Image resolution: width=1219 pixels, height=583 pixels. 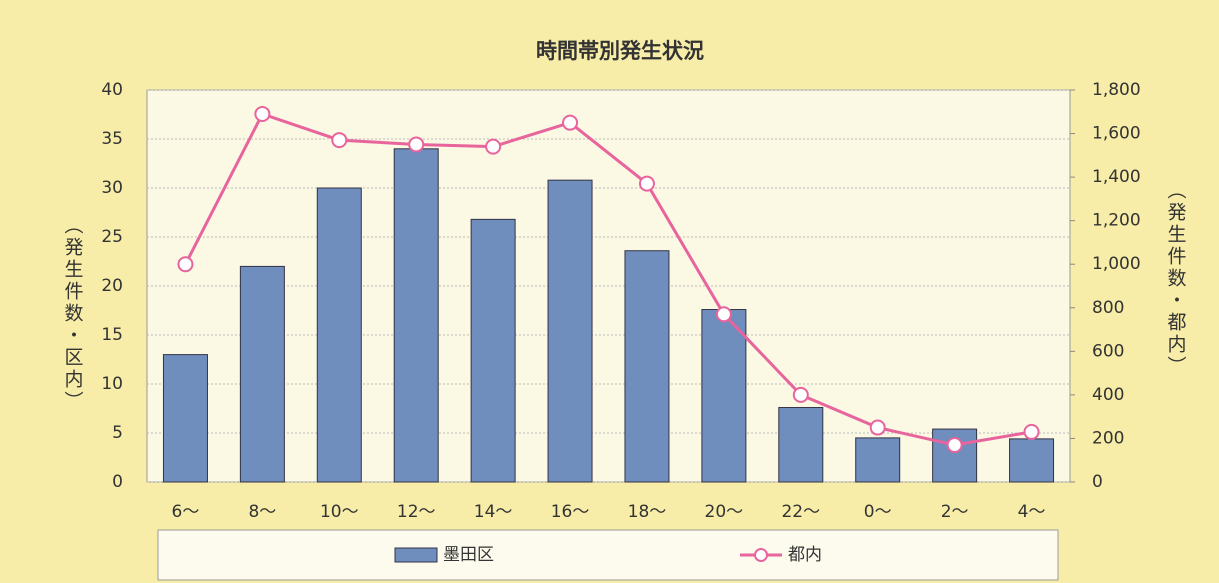 What do you see at coordinates (416, 555) in the screenshot?
I see `legend-swatch` at bounding box center [416, 555].